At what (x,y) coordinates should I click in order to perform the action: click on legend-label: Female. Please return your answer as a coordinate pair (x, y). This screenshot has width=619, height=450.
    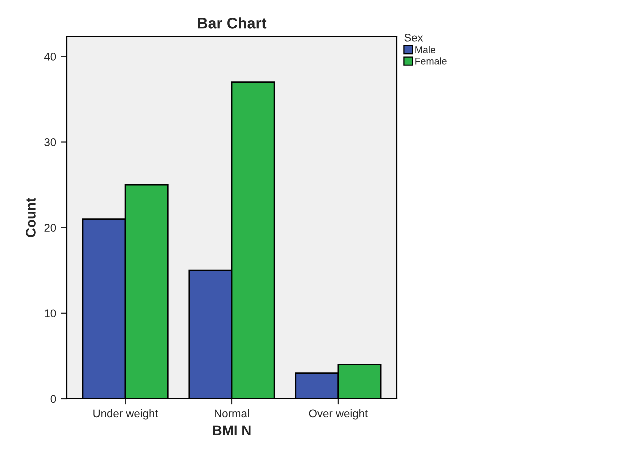
    Looking at the image, I should click on (431, 61).